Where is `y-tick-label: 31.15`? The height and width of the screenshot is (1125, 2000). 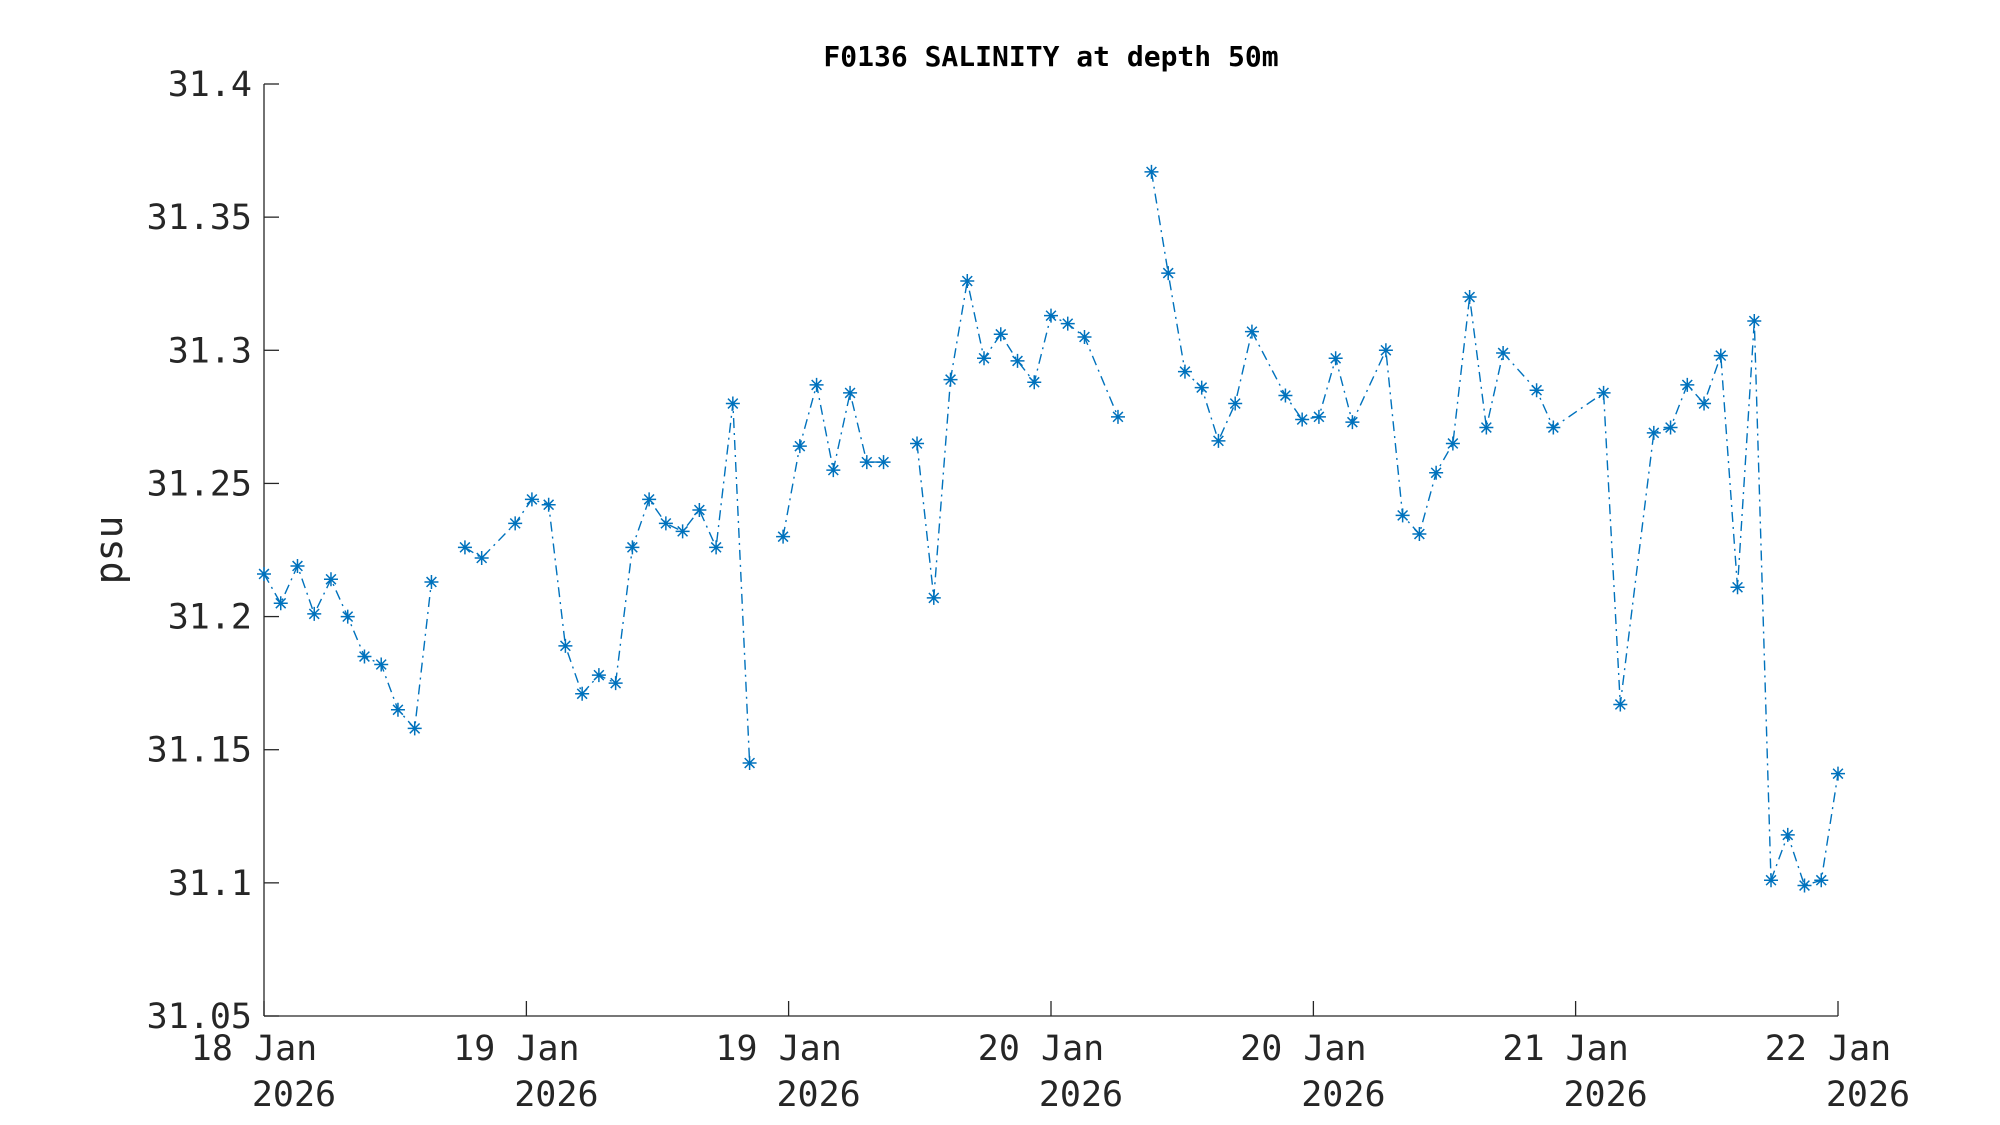
y-tick-label: 31.15 is located at coordinates (199, 751).